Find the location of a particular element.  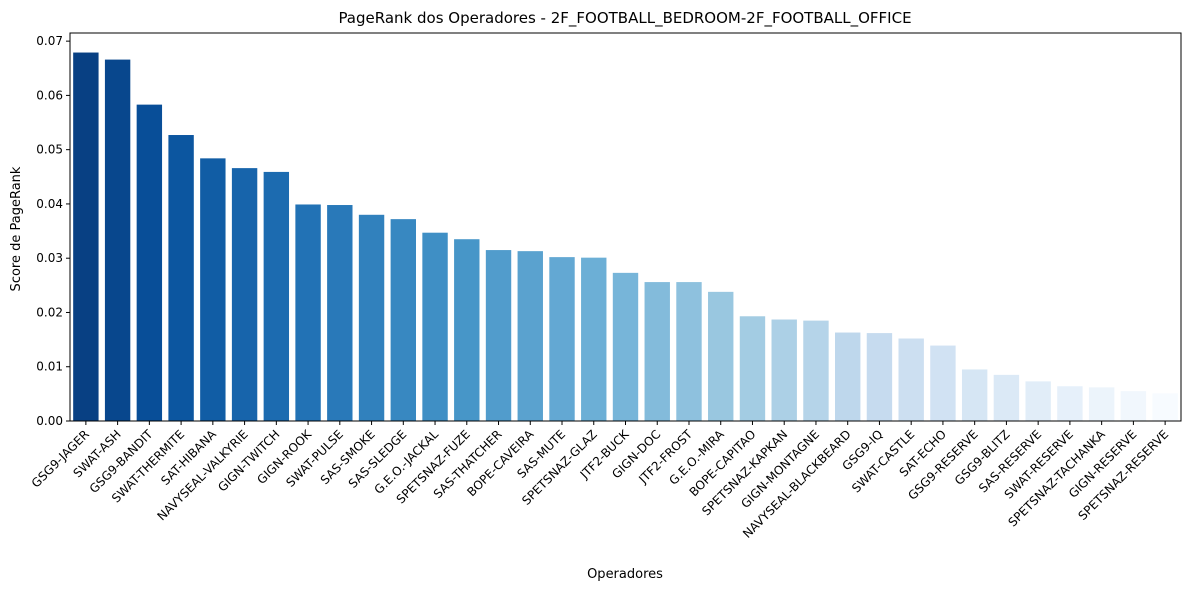

bar-gign-twitch is located at coordinates (276, 296).